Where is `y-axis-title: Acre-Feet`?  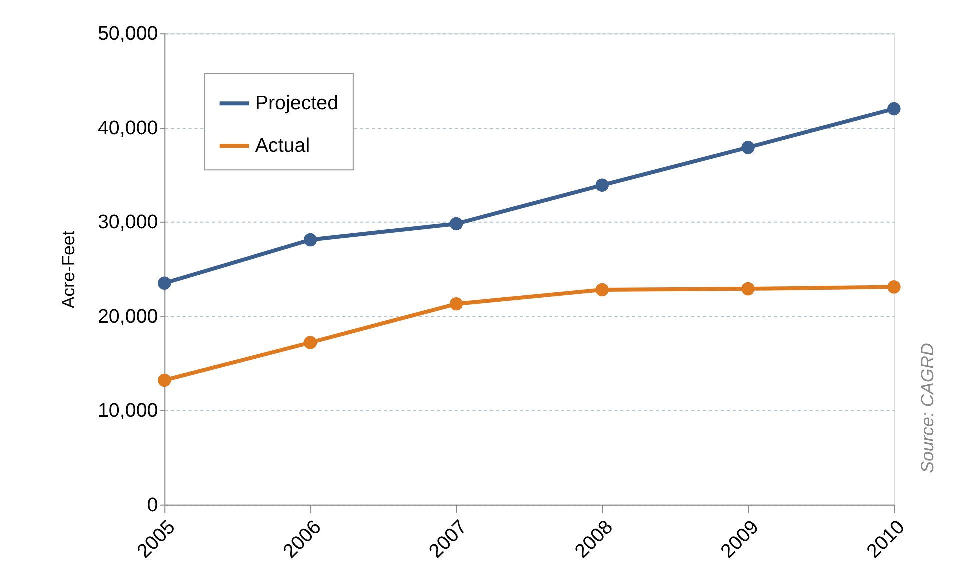
y-axis-title: Acre-Feet is located at coordinates (68, 269).